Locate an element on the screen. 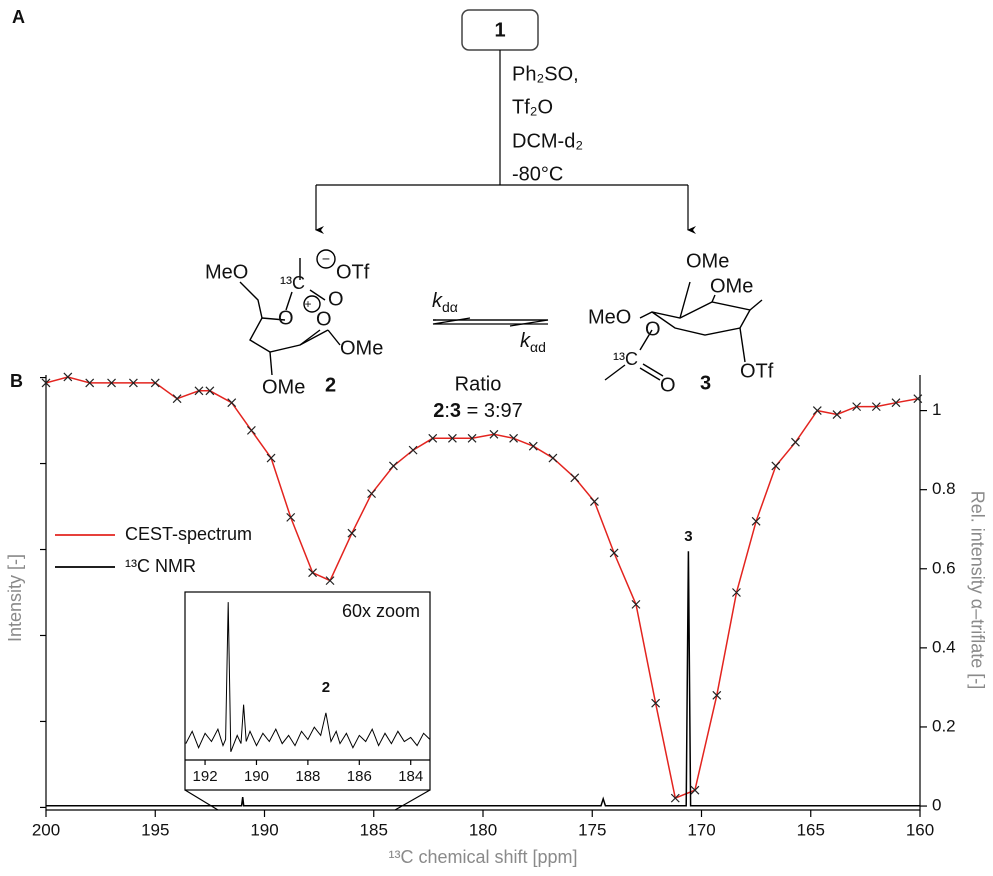 Image resolution: width=993 pixels, height=876 pixels. x-tick-label: 186 is located at coordinates (359, 776).